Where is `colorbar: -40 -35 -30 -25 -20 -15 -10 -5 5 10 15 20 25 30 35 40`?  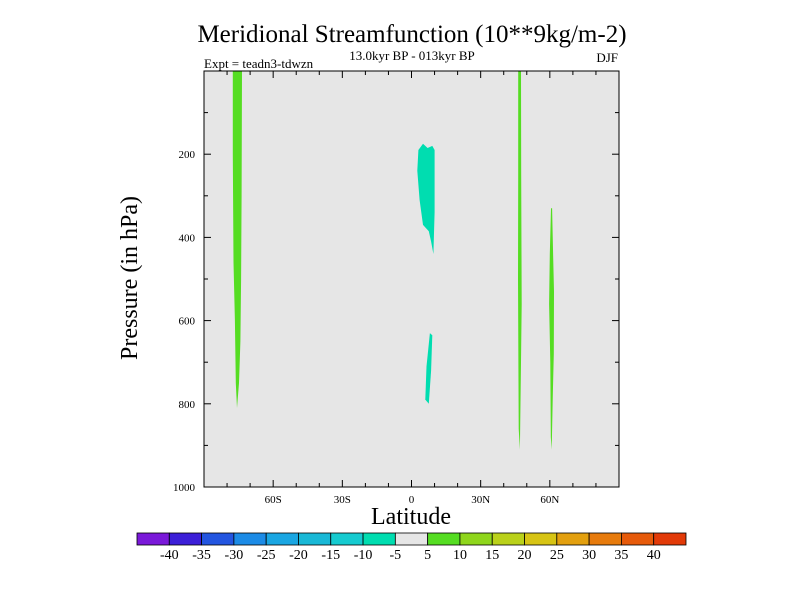 colorbar: -40 -35 -30 -25 -20 -15 -10 -5 5 10 15 20 25 30 35 40 is located at coordinates (411, 547).